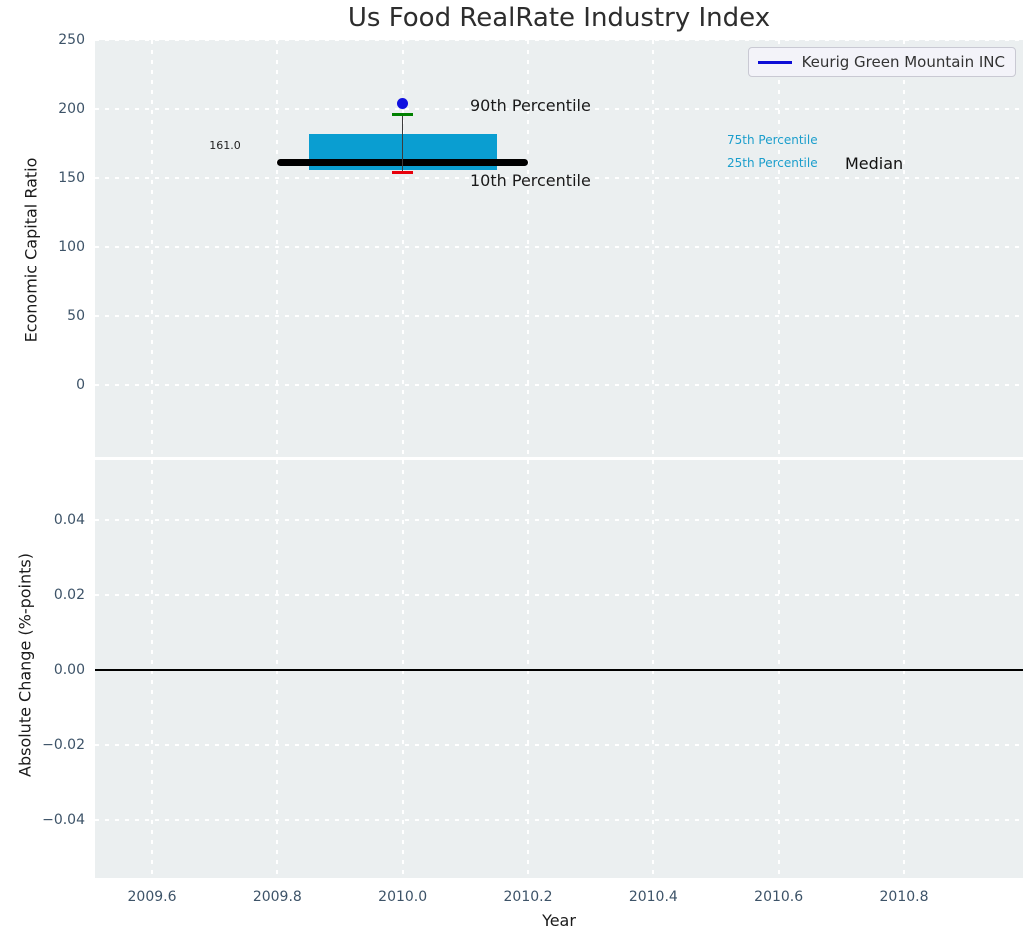  What do you see at coordinates (403, 897) in the screenshot?
I see `x-tick-label: 2010.0` at bounding box center [403, 897].